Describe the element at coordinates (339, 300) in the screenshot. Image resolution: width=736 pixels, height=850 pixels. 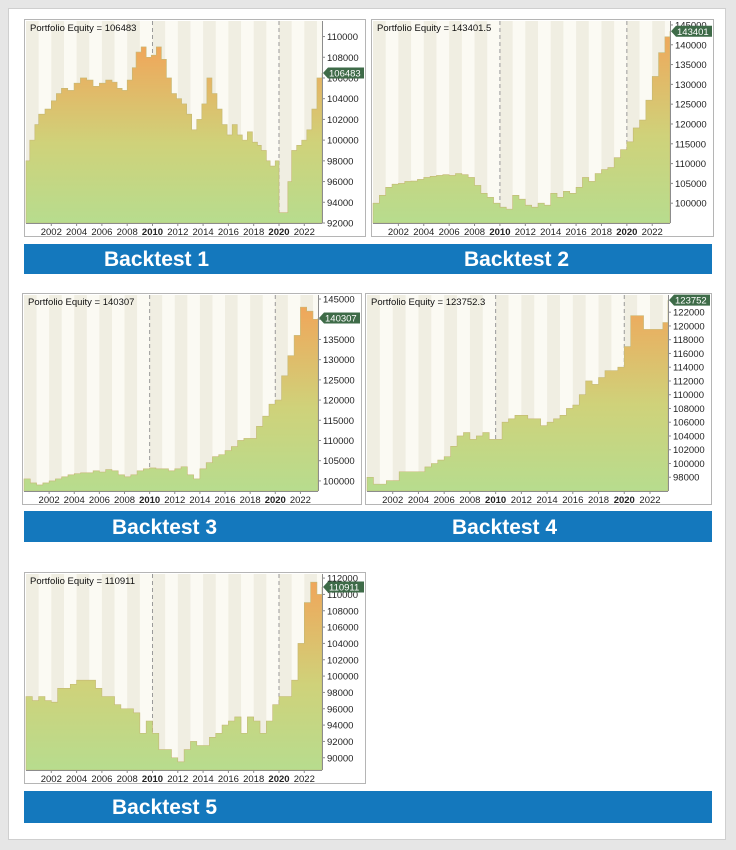
I see `y-tick-label: 145000` at that location.